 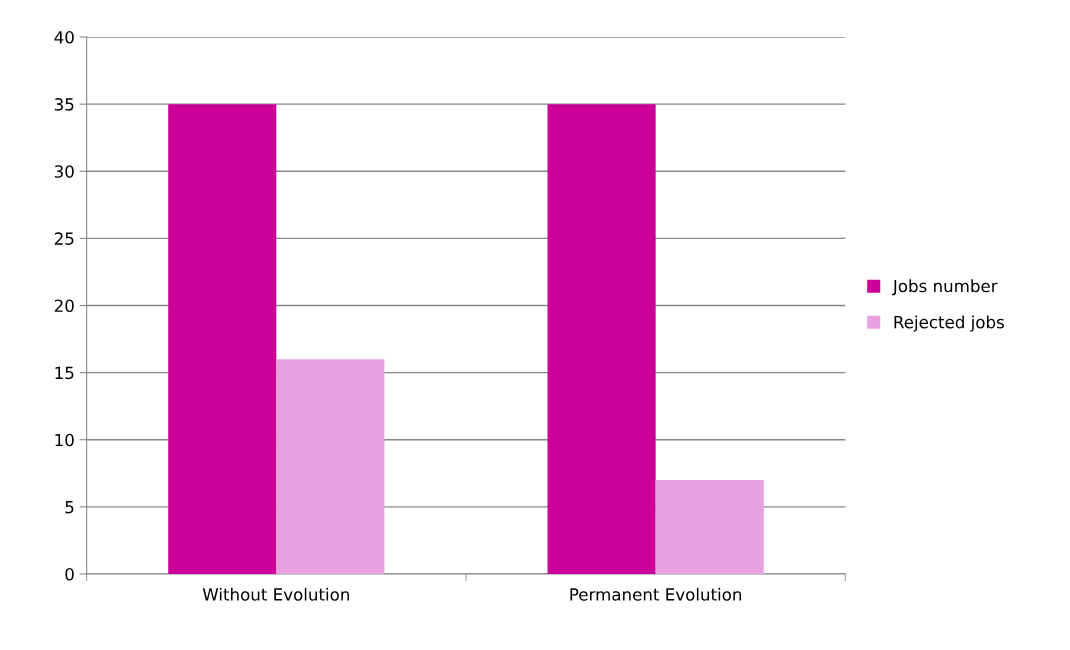 What do you see at coordinates (945, 287) in the screenshot?
I see `legend-label: Jobs number` at bounding box center [945, 287].